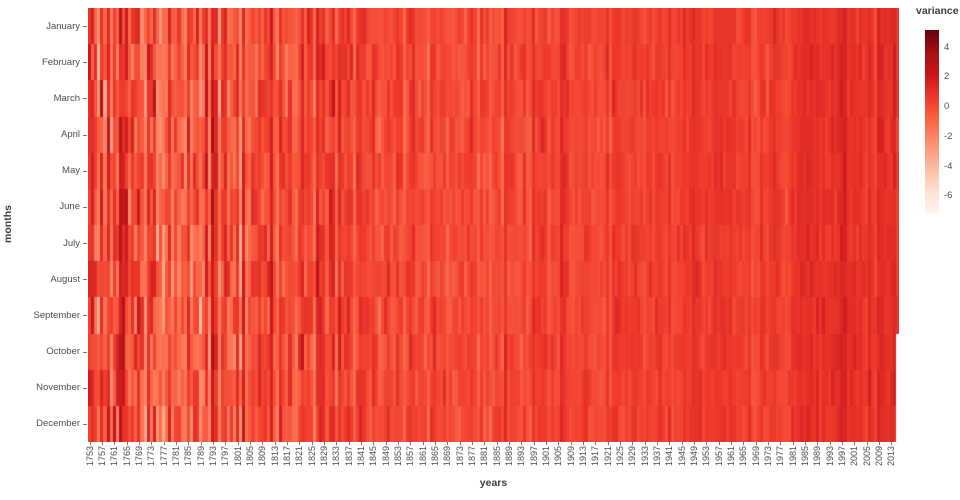 This screenshot has width=960, height=500. Describe the element at coordinates (718, 456) in the screenshot. I see `x-tick-label: 1957` at that location.